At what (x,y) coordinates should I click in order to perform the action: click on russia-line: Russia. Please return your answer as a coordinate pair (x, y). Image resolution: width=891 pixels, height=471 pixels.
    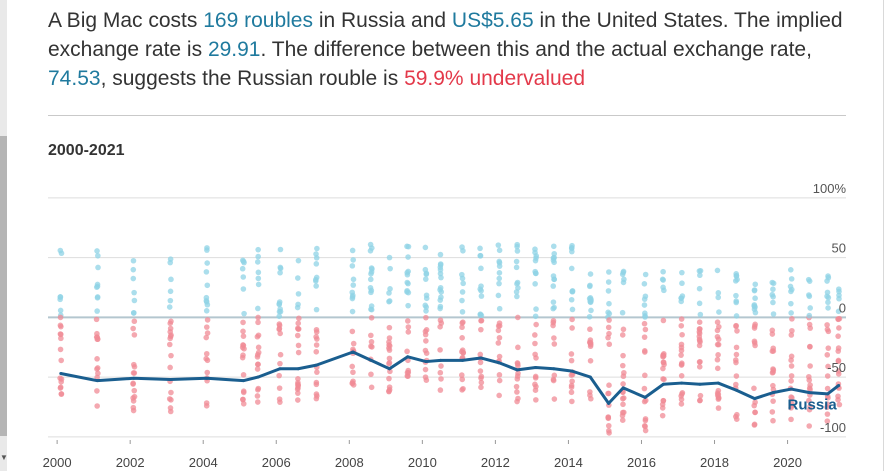
    Looking at the image, I should click on (450, 381).